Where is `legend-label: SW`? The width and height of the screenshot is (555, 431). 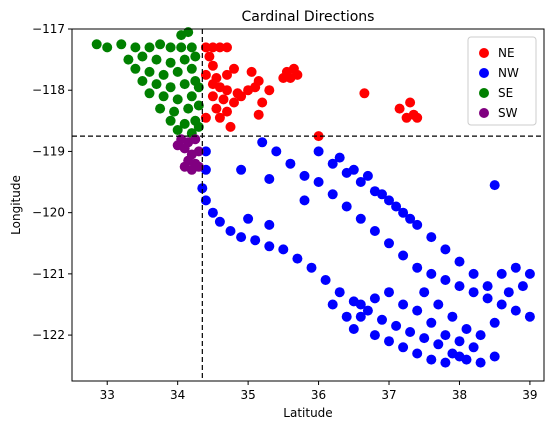 legend-label: SW is located at coordinates (508, 113).